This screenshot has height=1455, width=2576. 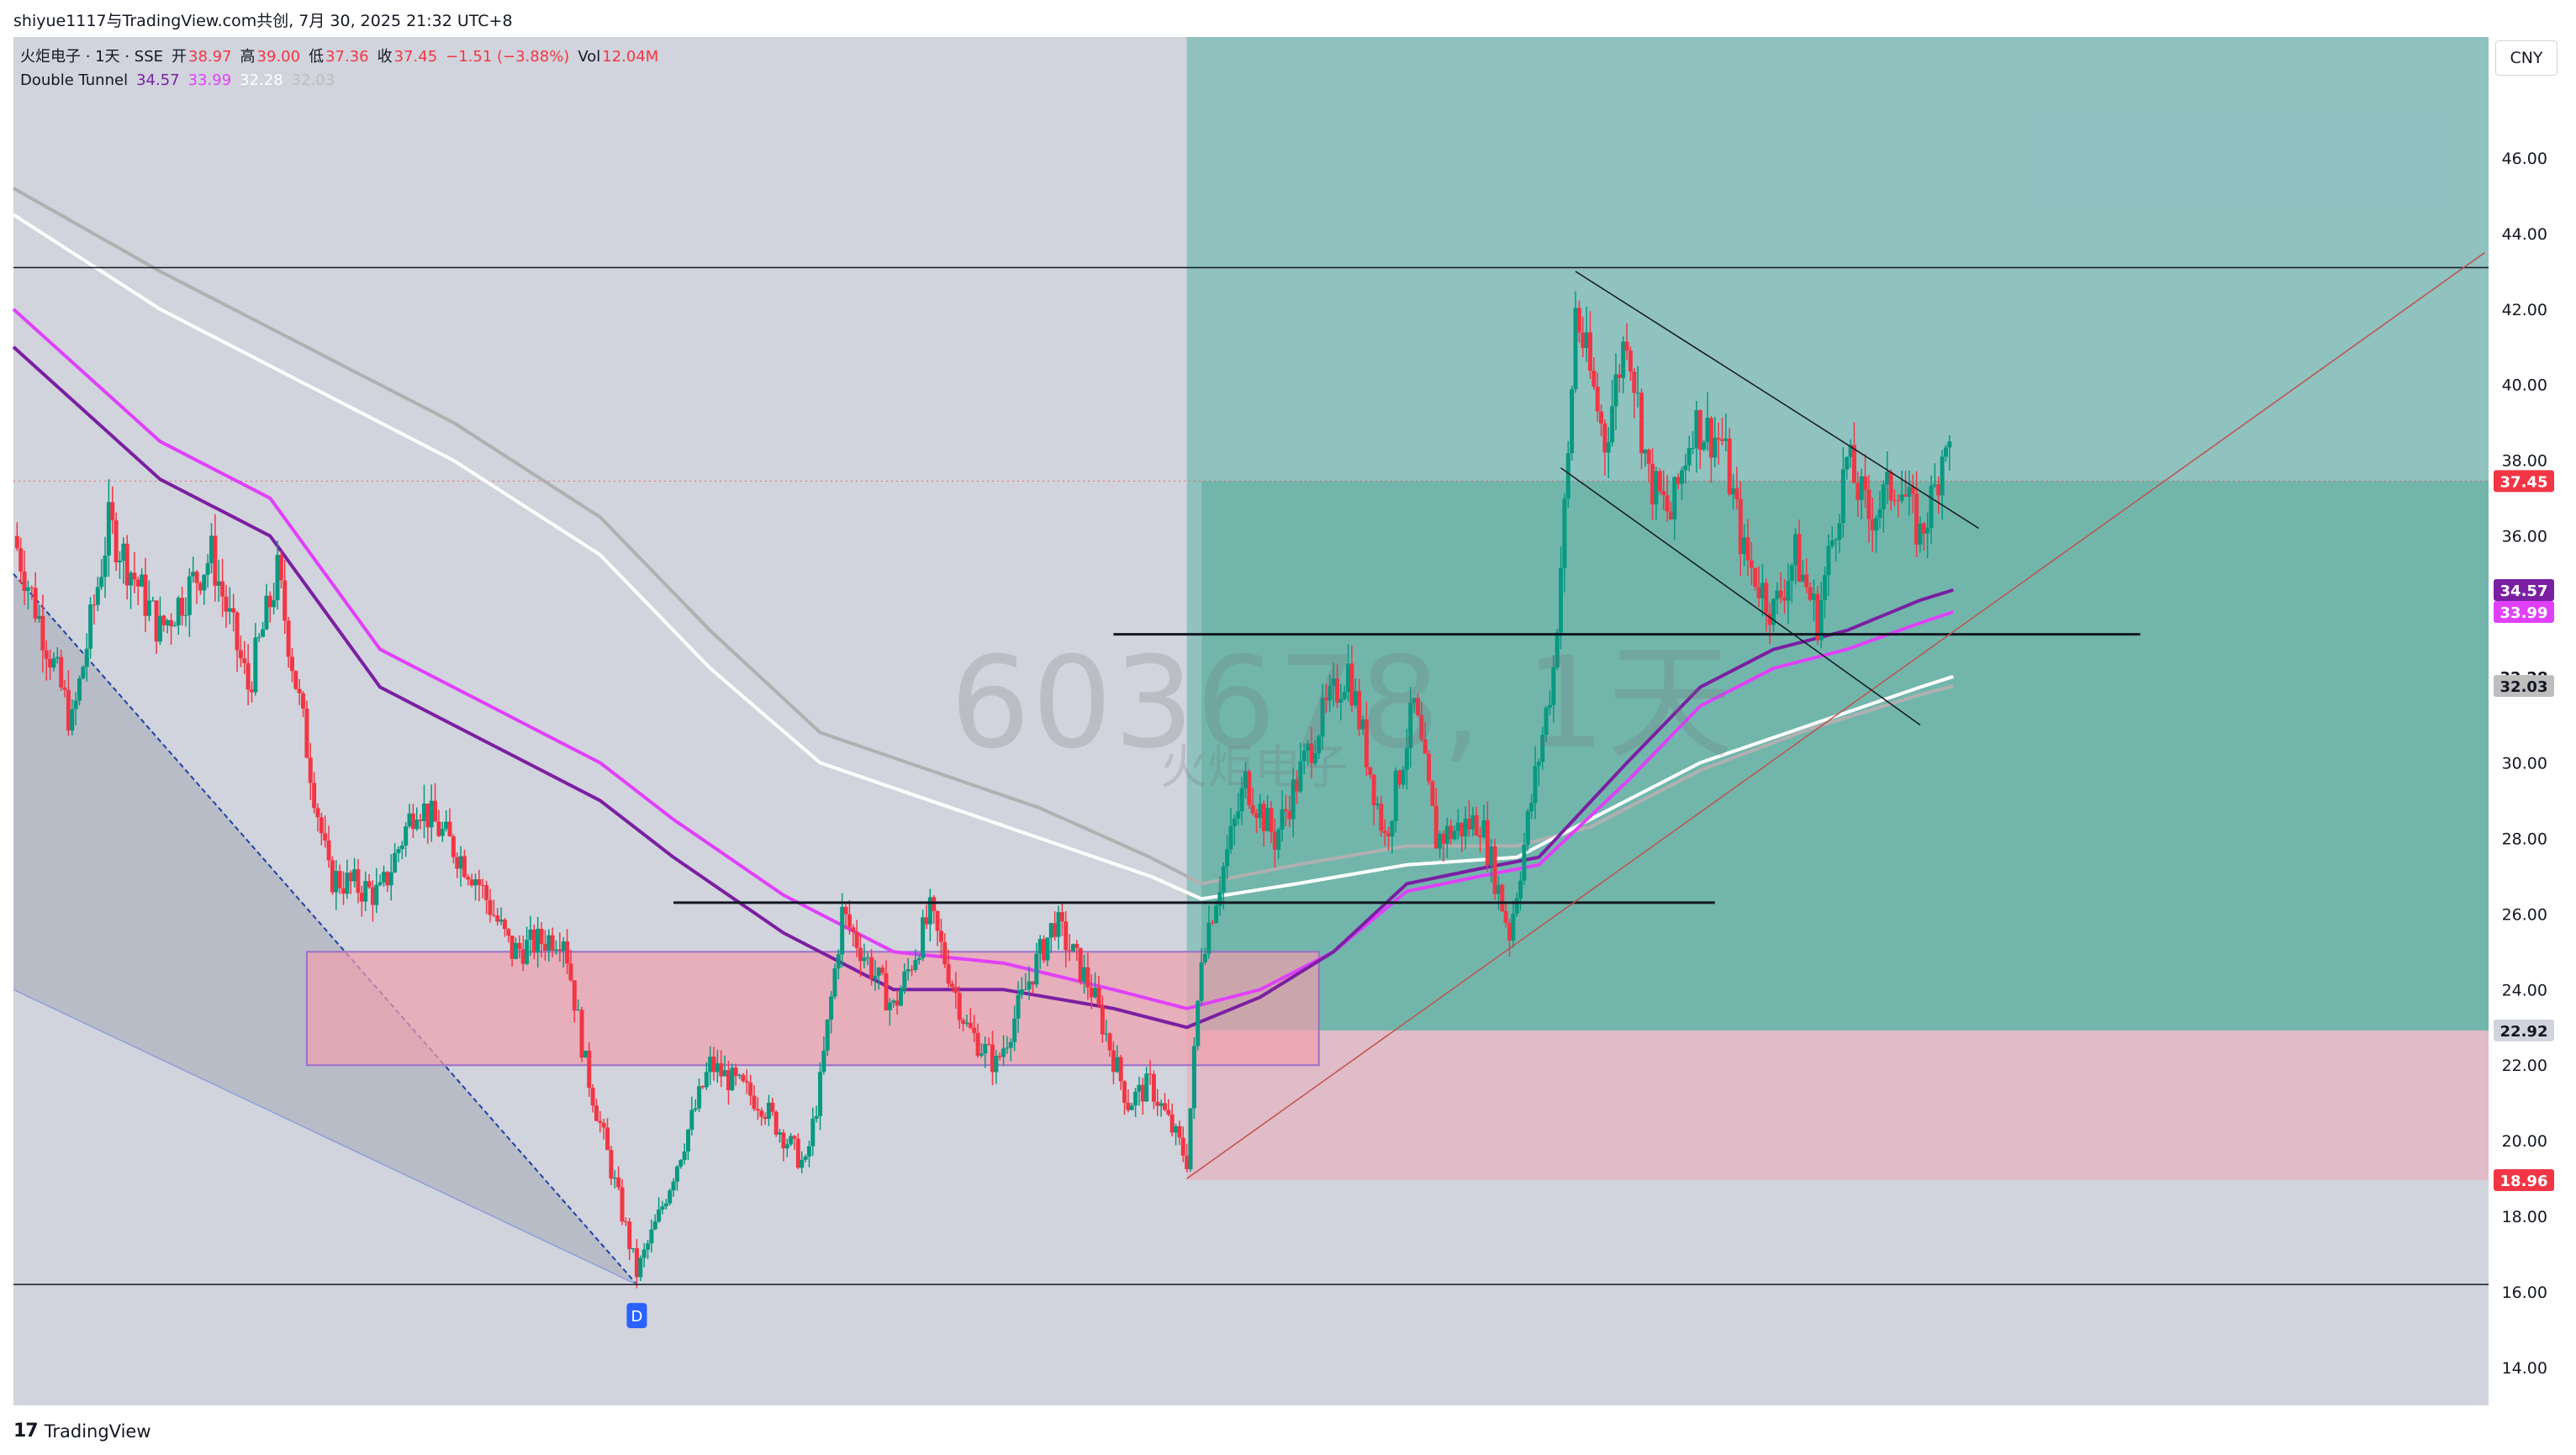 What do you see at coordinates (1254, 768) in the screenshot?
I see `symbol-name-watermark: 火炬电子` at bounding box center [1254, 768].